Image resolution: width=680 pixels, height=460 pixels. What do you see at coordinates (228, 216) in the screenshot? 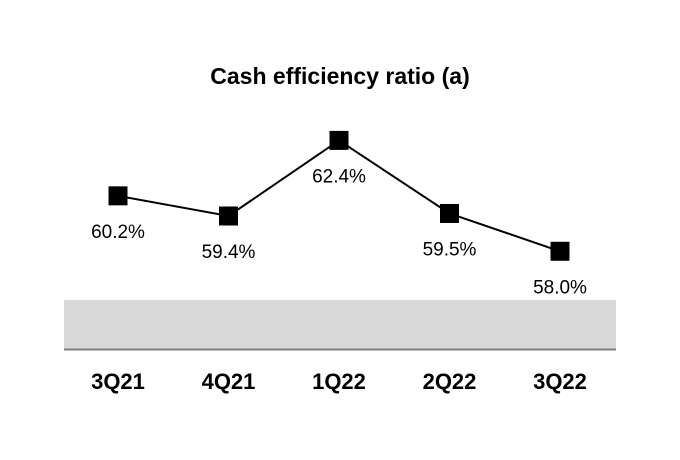
I see `marker-4q21` at bounding box center [228, 216].